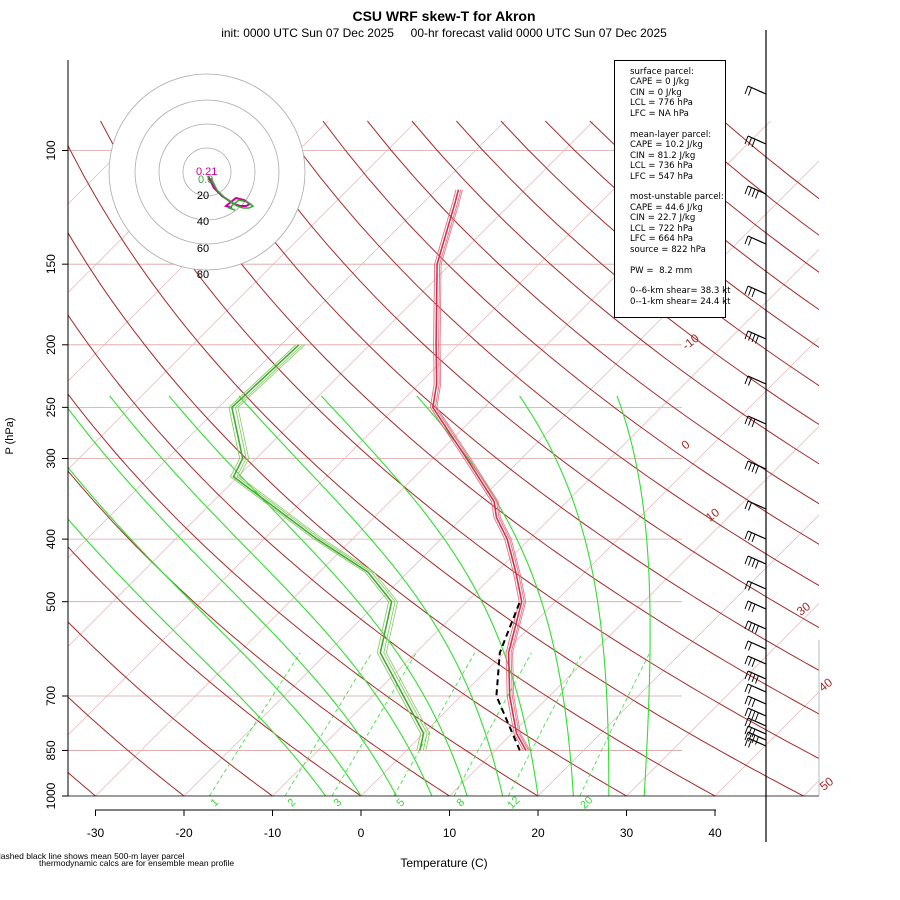 This screenshot has height=900, width=900. Describe the element at coordinates (51, 407) in the screenshot. I see `y-tick-label: 250` at that location.